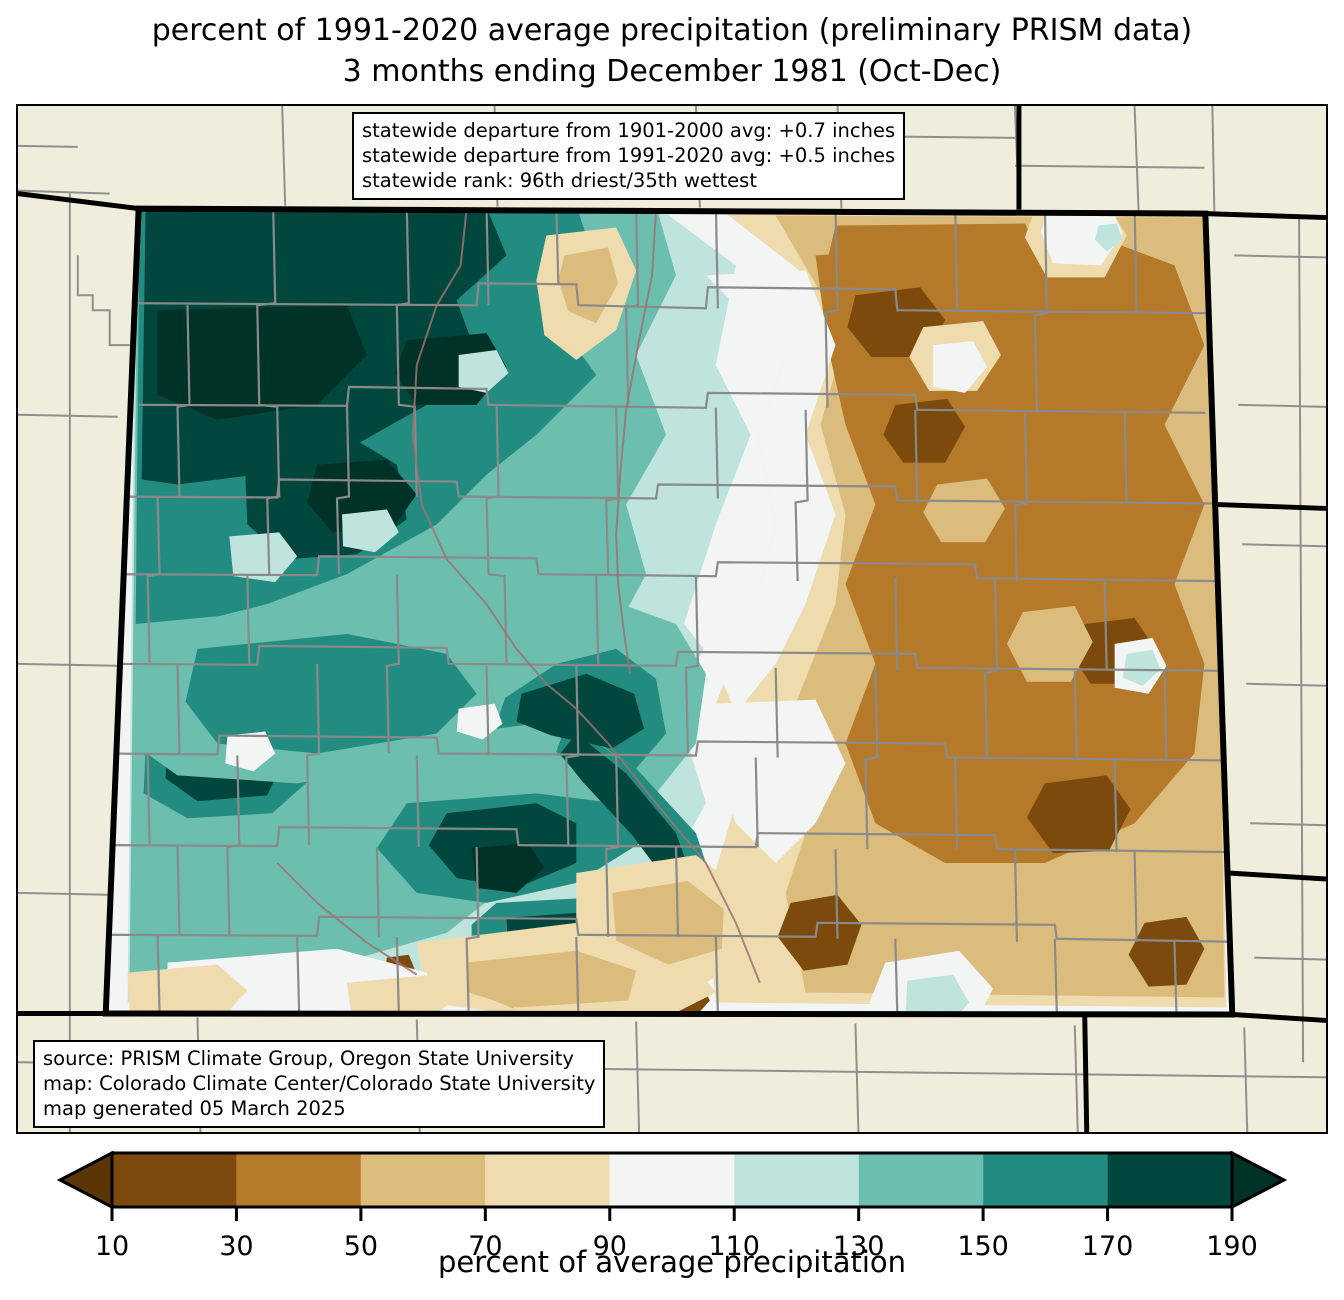  Describe the element at coordinates (112, 1246) in the screenshot. I see `colorbar-tick-label: 10` at that location.